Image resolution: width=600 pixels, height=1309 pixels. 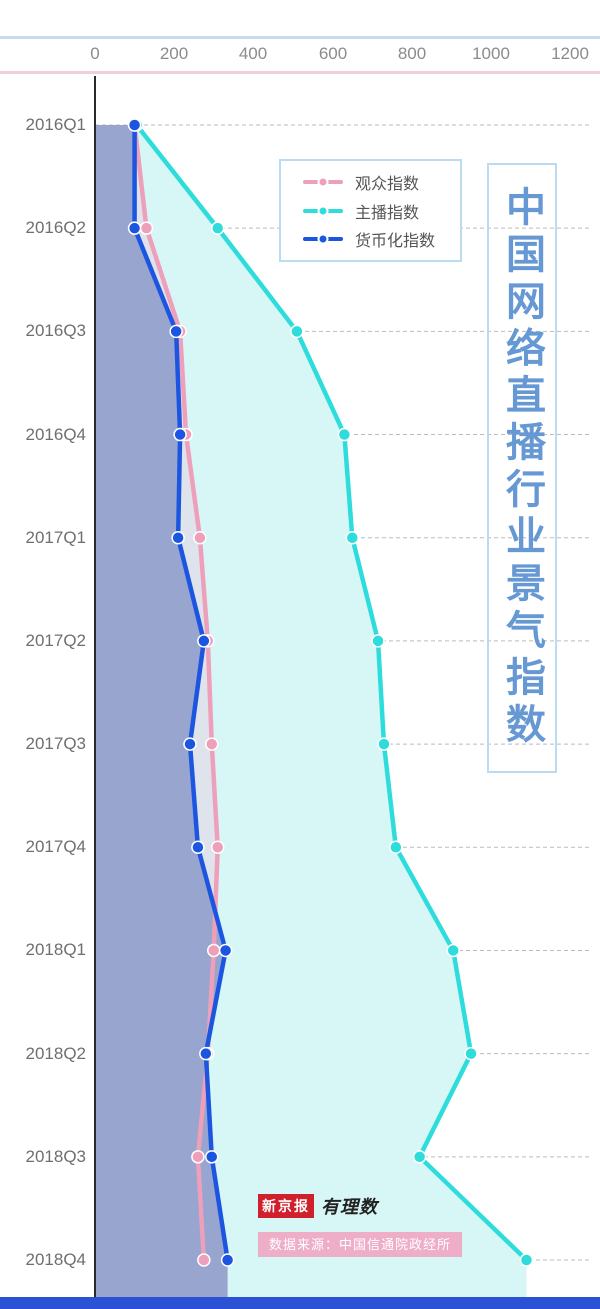 I want to click on legend-item: 观众指数, so click(x=381, y=182).